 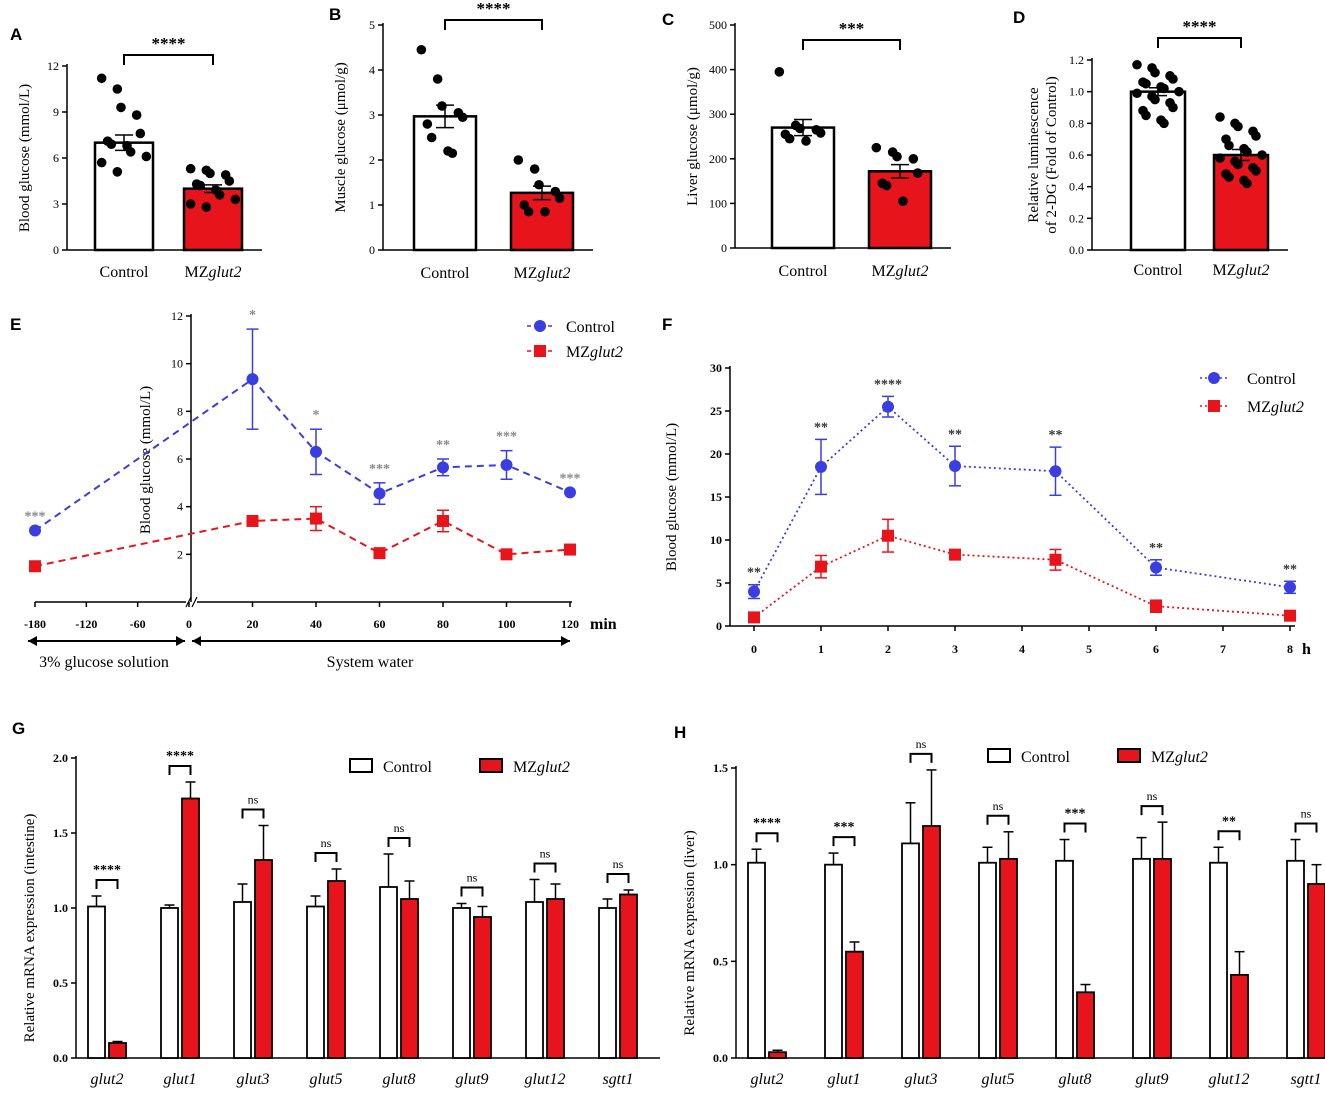 What do you see at coordinates (955, 649) in the screenshot?
I see `panel-f-xtick-label: 3` at bounding box center [955, 649].